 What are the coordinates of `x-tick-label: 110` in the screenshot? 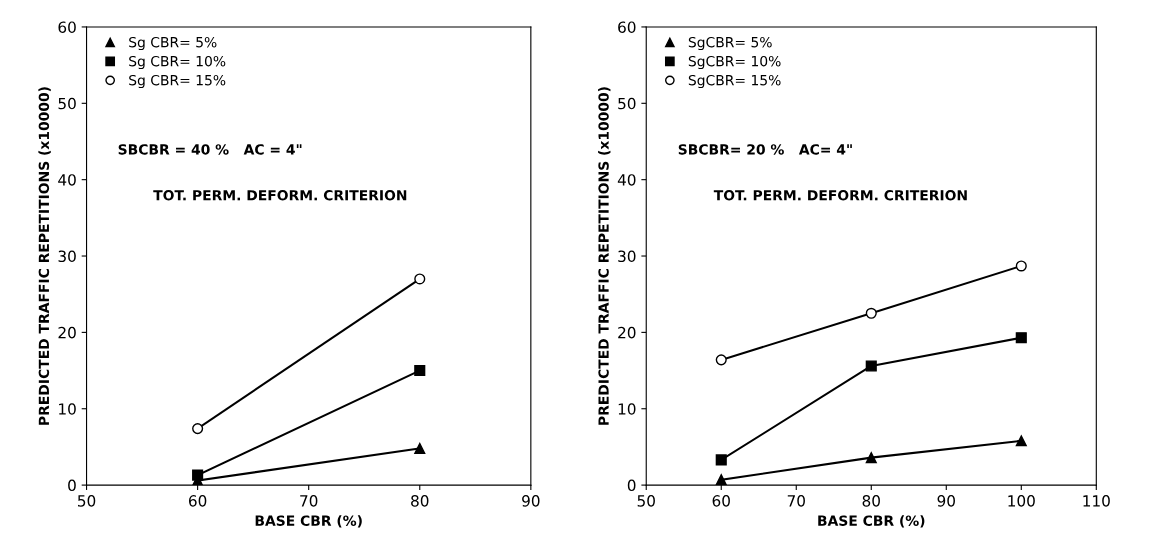 It's located at (1096, 501).